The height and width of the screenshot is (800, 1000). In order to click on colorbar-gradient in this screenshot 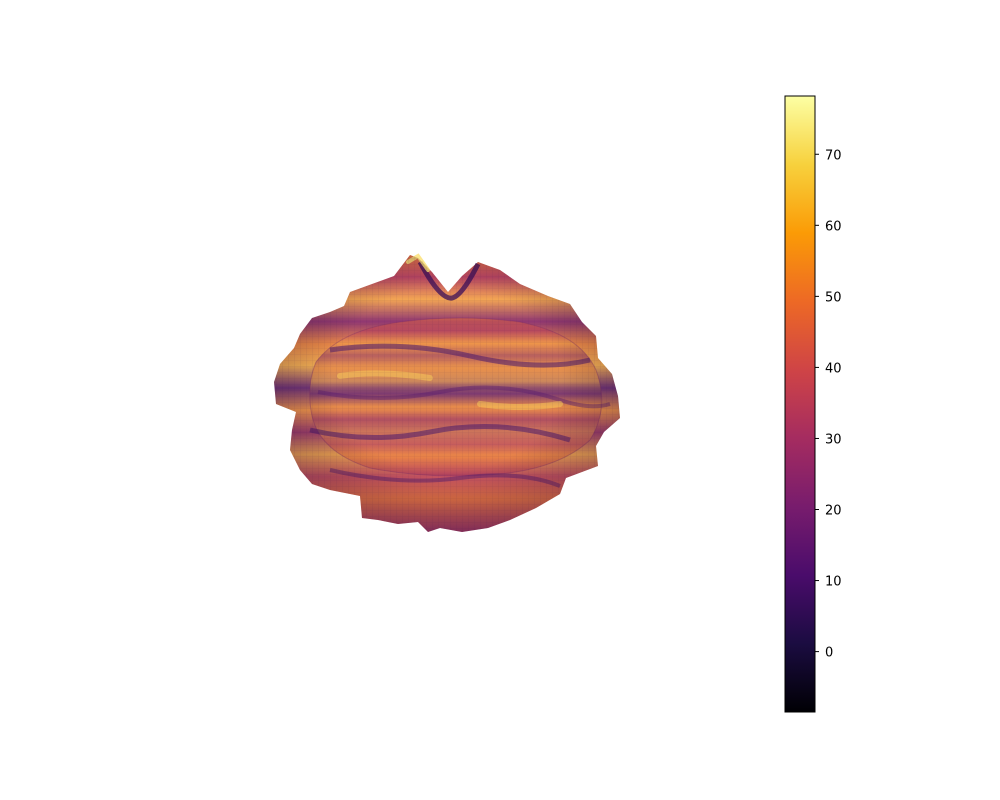, I will do `click(800, 404)`.